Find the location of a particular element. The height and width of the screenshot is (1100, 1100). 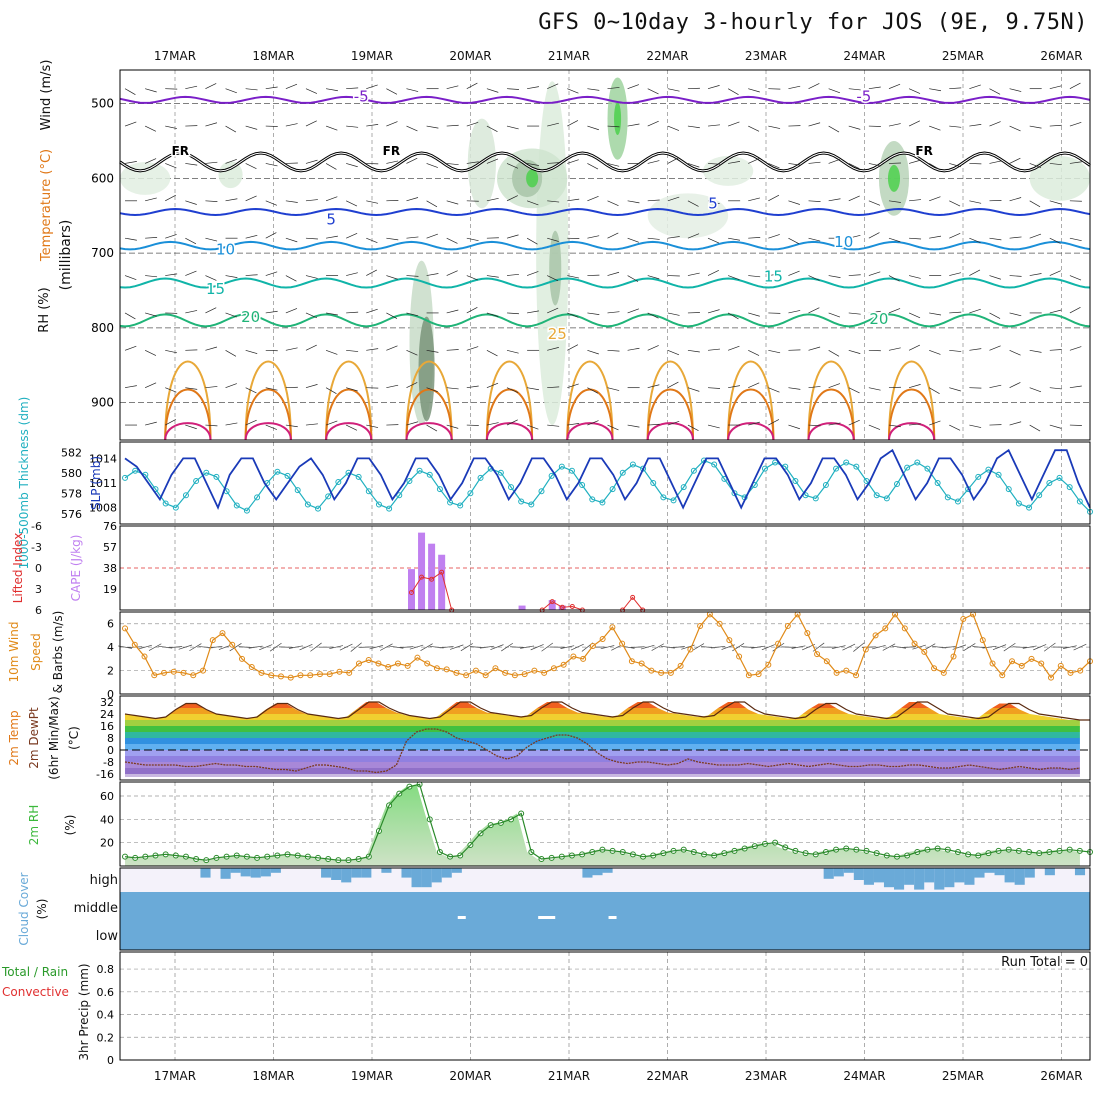

panel-frame-pr is located at coordinates (605, 1006).